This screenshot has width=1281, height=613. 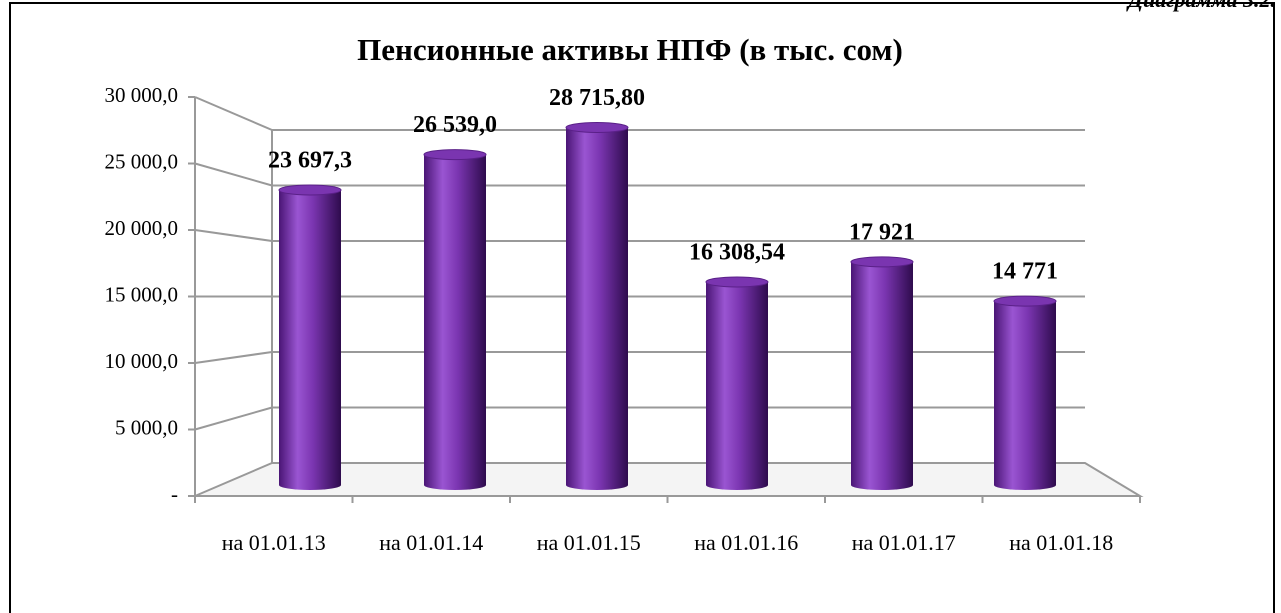 What do you see at coordinates (1025, 272) in the screenshot?
I see `data-label: 14 771` at bounding box center [1025, 272].